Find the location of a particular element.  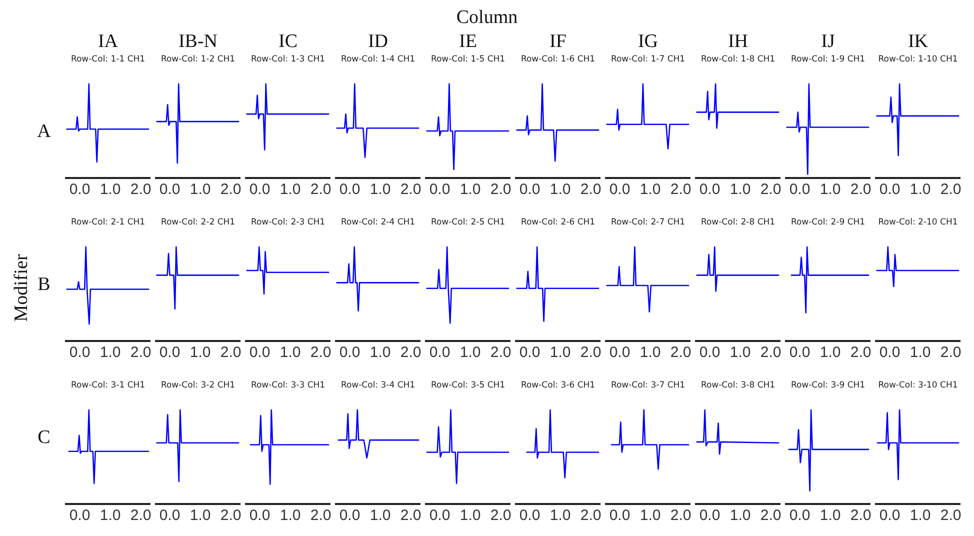

category-label: ID is located at coordinates (378, 42).